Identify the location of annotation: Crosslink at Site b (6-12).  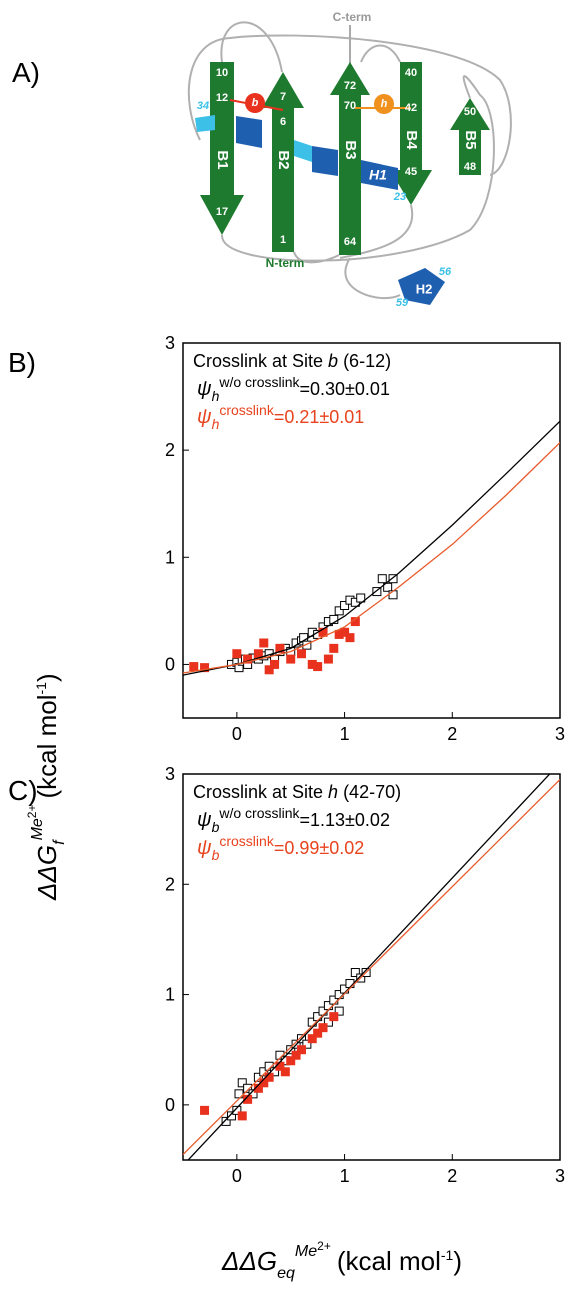
(292, 361).